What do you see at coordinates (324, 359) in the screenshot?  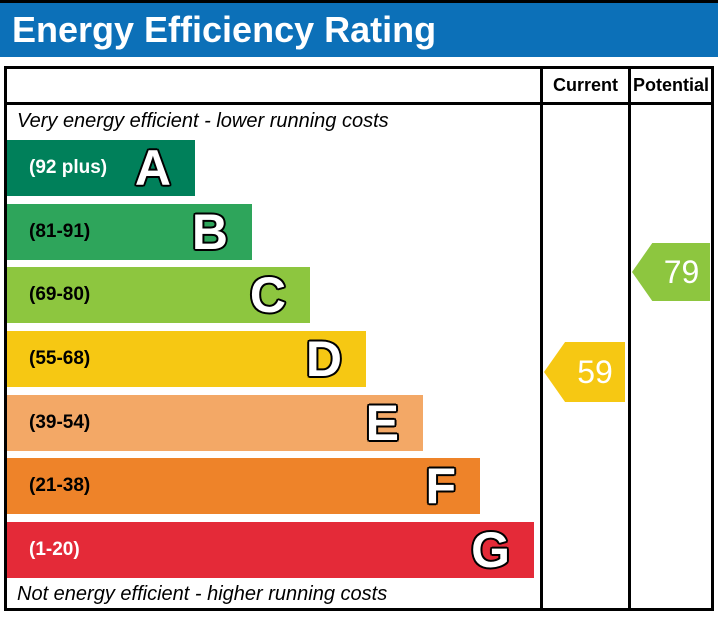 I see `band-letter: D` at bounding box center [324, 359].